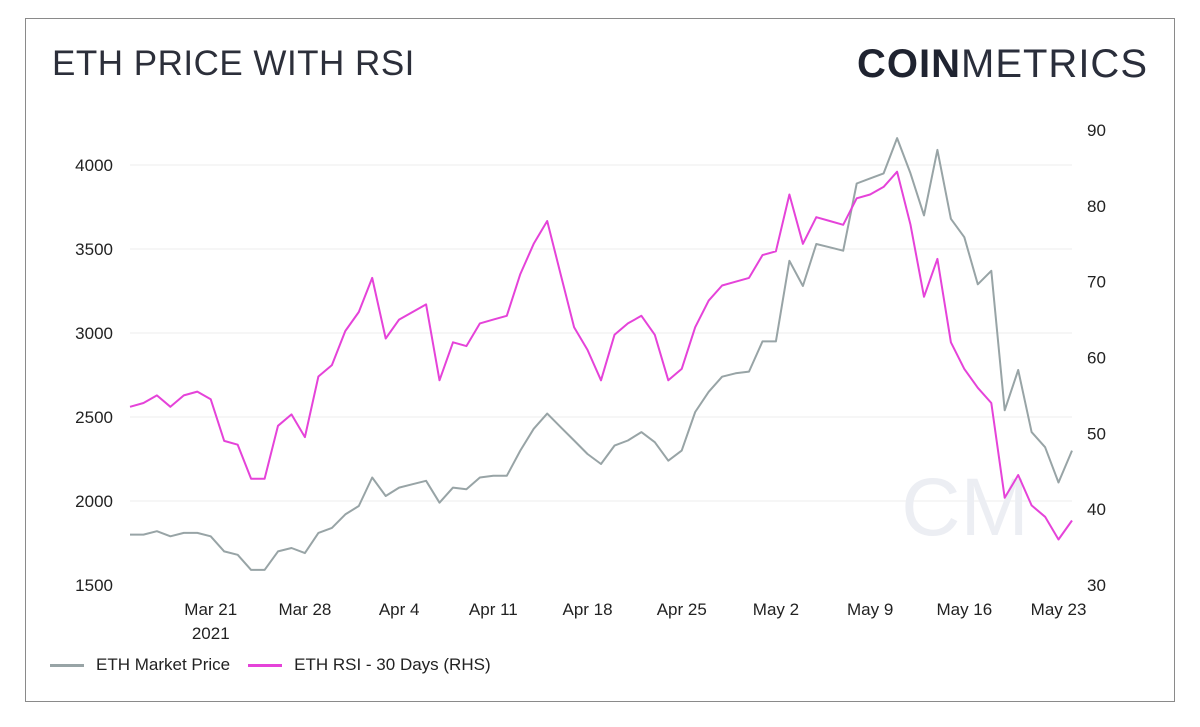  What do you see at coordinates (965, 507) in the screenshot?
I see `cm-watermark: CM` at bounding box center [965, 507].